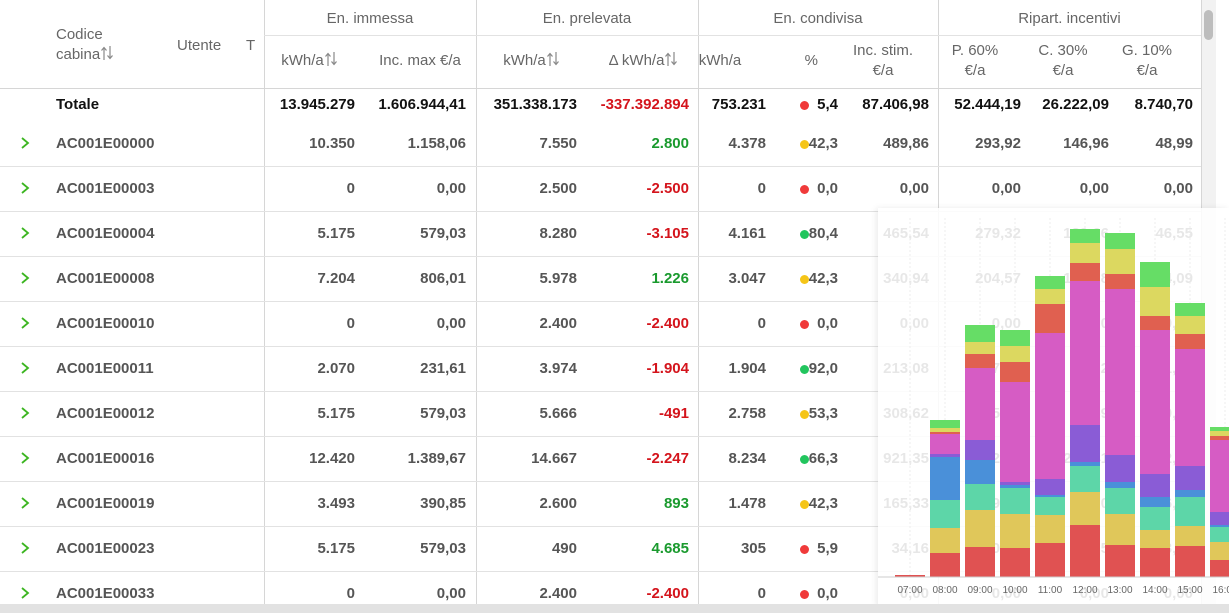 Image resolution: width=1229 pixels, height=613 pixels. What do you see at coordinates (823, 368) in the screenshot?
I see `cell: 92,0` at bounding box center [823, 368].